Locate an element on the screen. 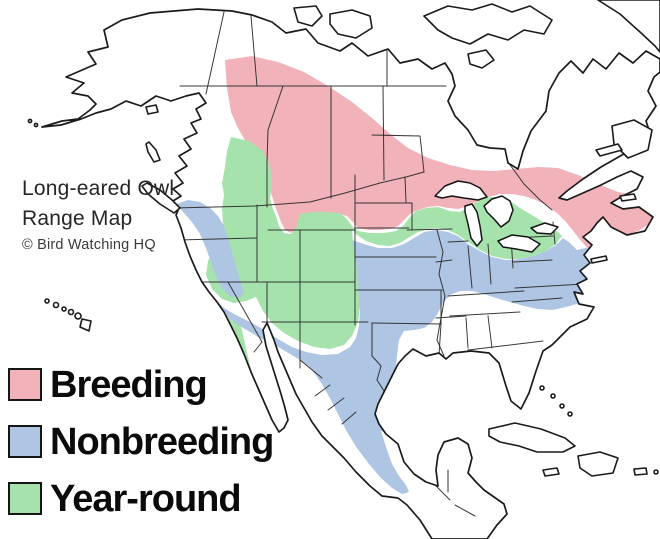 The height and width of the screenshot is (539, 660). newfoundland-island is located at coordinates (632, 139).